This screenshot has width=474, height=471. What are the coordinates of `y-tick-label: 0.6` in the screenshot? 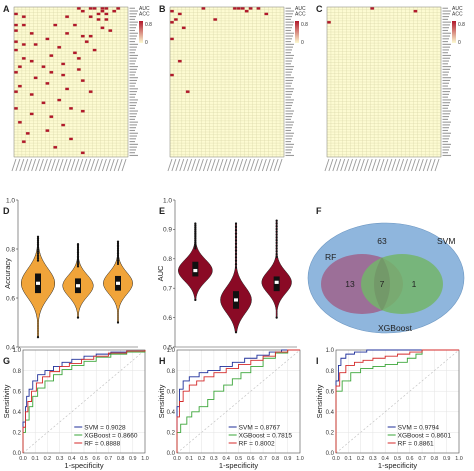 It's located at (17, 392).